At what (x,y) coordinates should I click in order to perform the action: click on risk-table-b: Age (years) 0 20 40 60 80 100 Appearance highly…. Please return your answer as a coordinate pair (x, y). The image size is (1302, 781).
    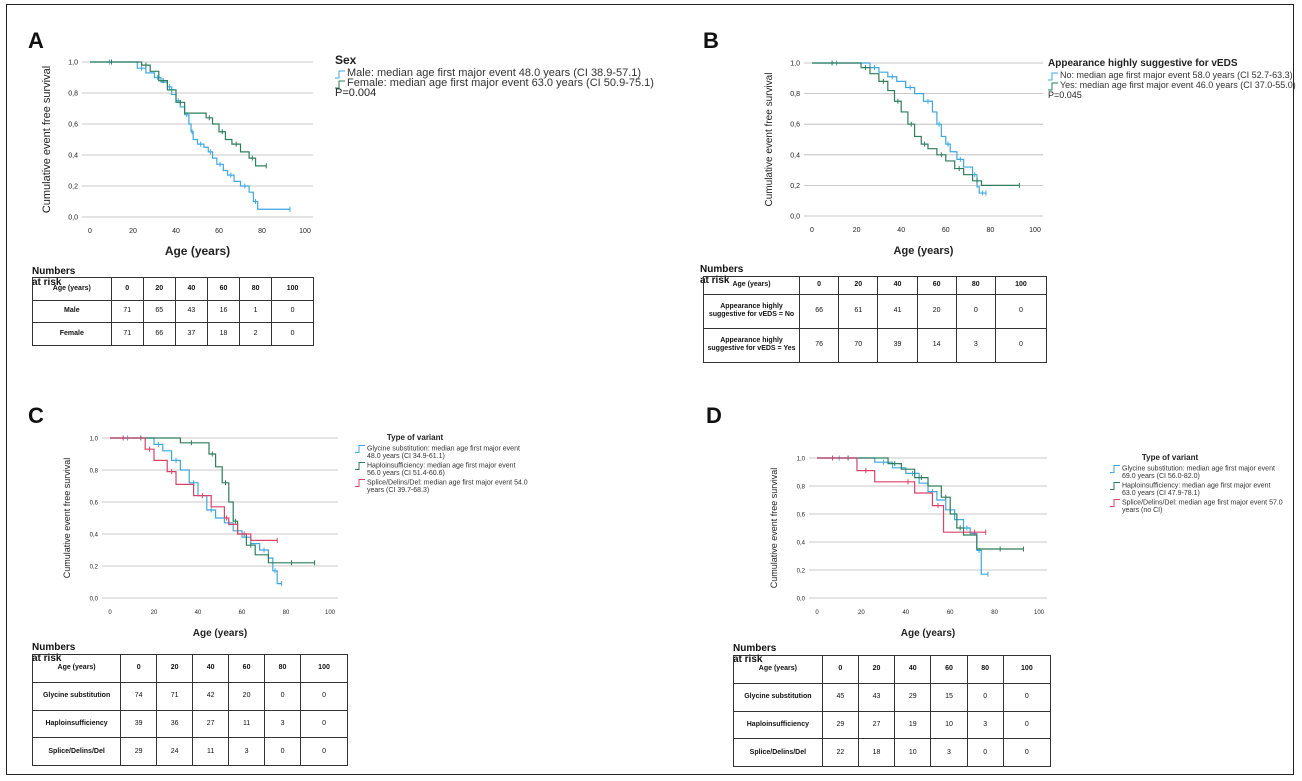
    Looking at the image, I should click on (875, 320).